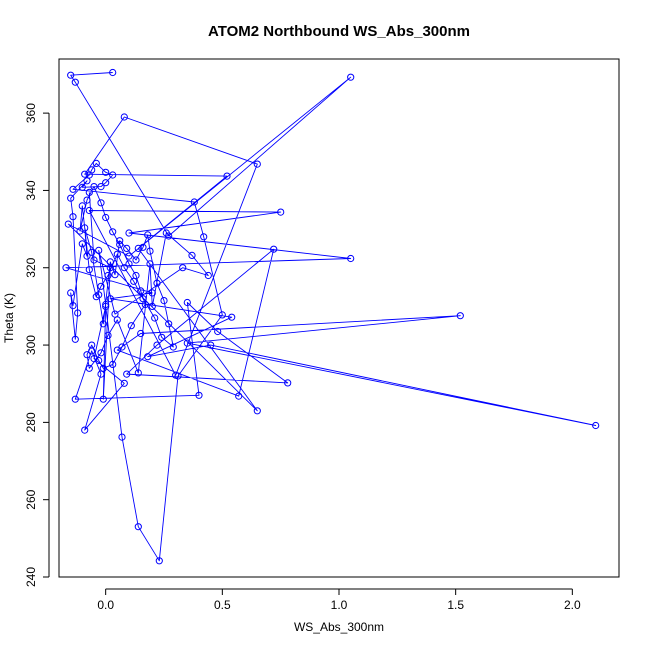  What do you see at coordinates (31, 499) in the screenshot?
I see `y-tick-label: 260` at bounding box center [31, 499].